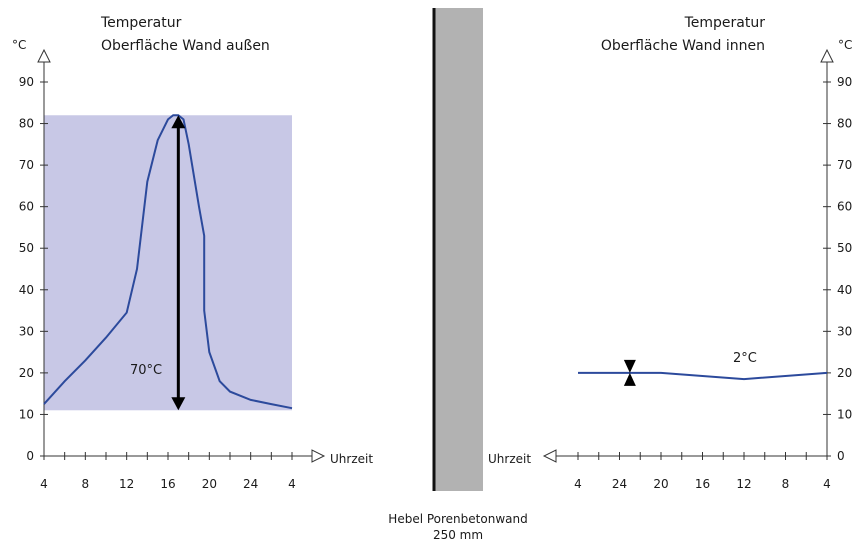  I want to click on left-y-unit: °C, so click(19, 45).